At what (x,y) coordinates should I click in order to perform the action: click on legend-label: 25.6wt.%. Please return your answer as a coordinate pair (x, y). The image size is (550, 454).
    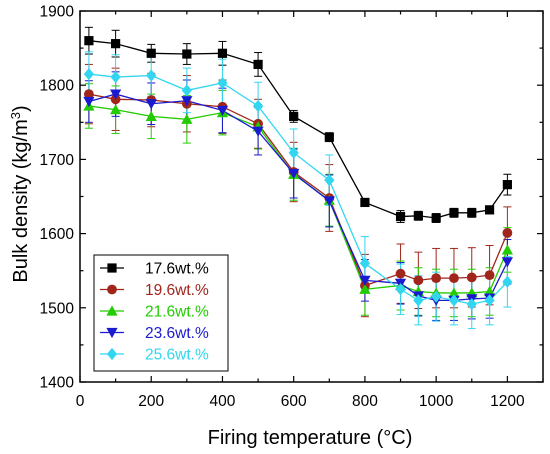
    Looking at the image, I should click on (177, 355).